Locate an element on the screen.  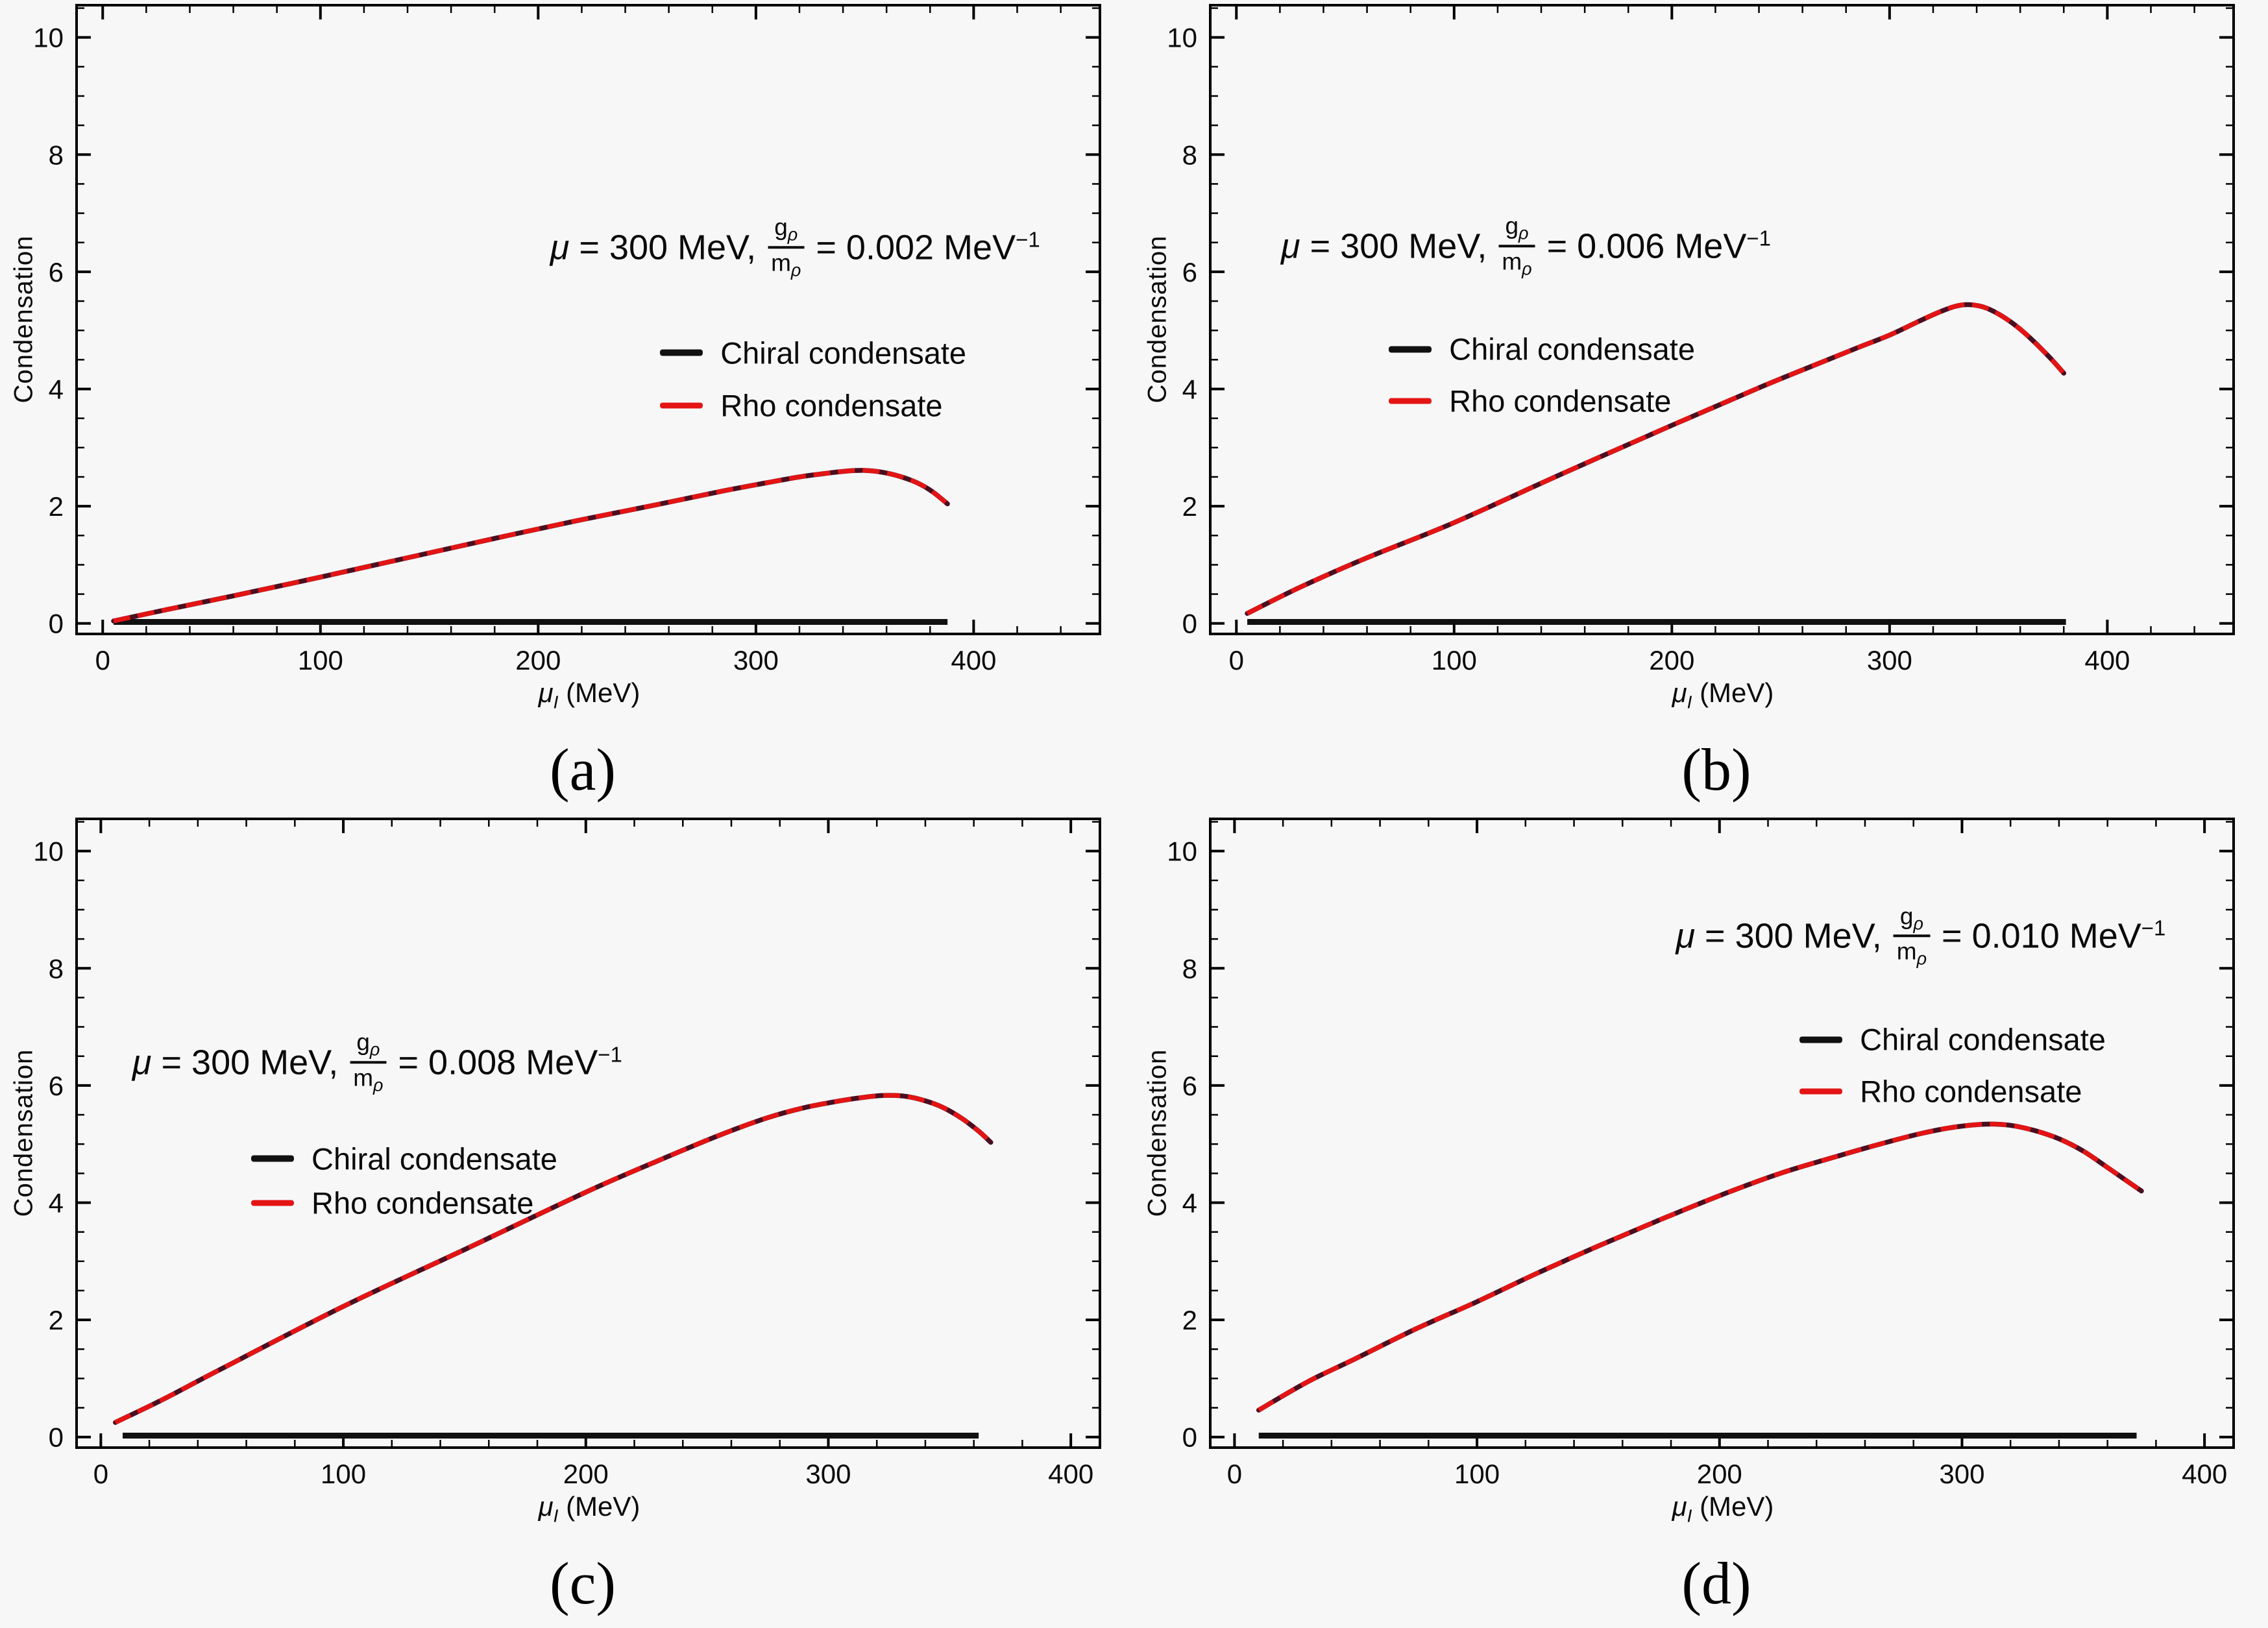
y-axis-label-d: Condensation is located at coordinates (1157, 1133).